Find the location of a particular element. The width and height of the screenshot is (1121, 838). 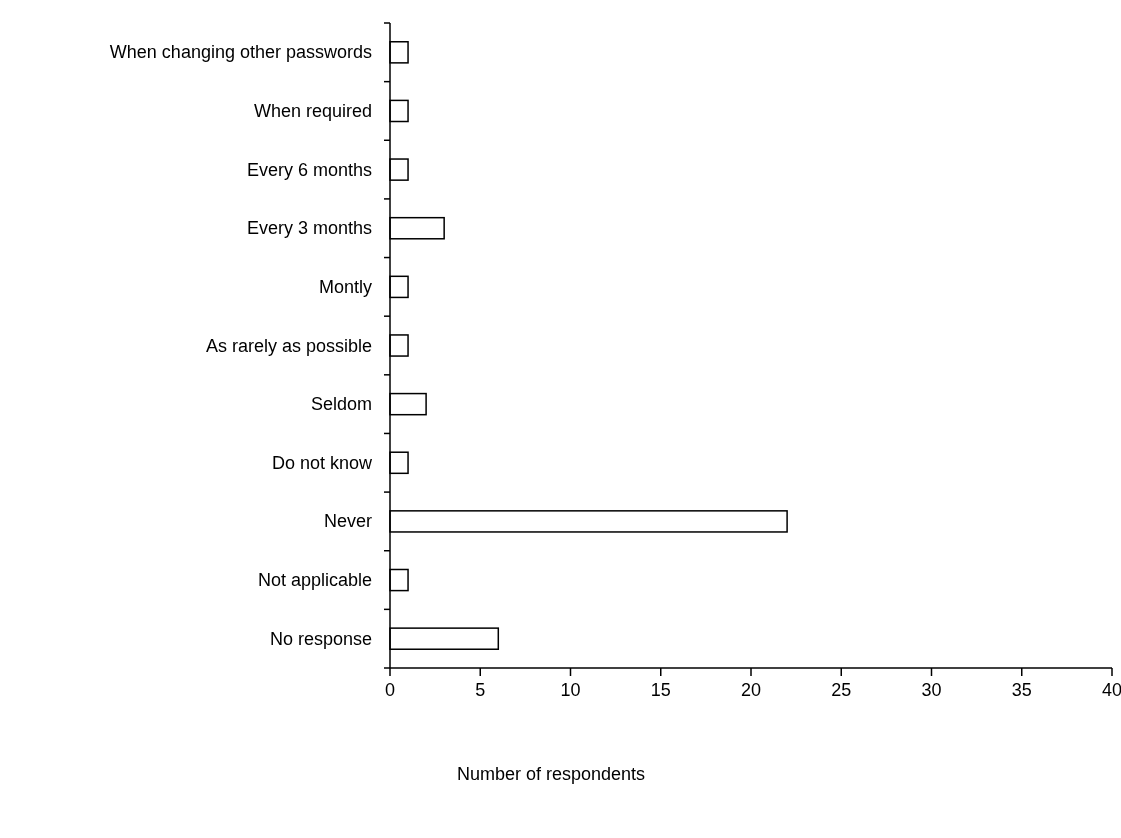

y-tick-label: When required is located at coordinates (312, 110).